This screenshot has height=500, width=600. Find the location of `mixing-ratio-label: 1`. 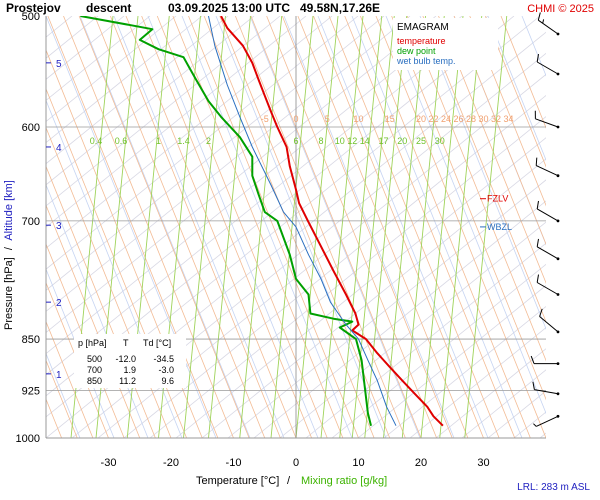

mixing-ratio-label: 1 is located at coordinates (158, 141).